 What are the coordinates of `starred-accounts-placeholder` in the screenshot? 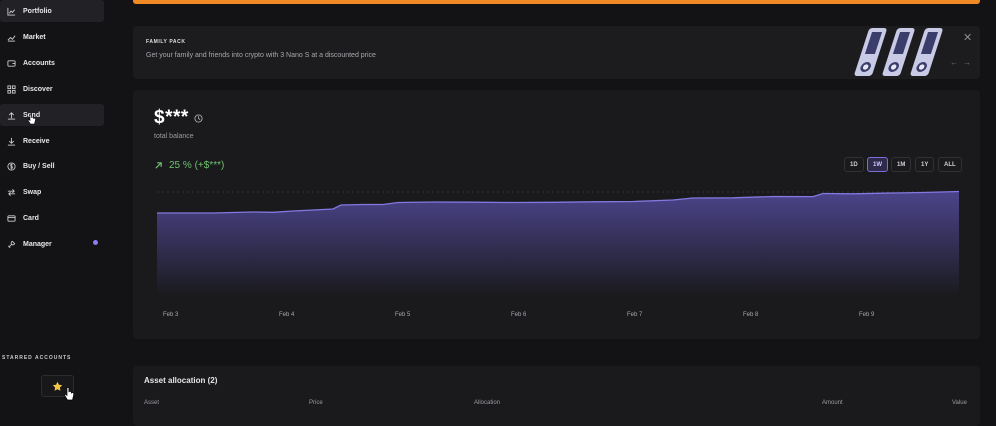 It's located at (57, 386).